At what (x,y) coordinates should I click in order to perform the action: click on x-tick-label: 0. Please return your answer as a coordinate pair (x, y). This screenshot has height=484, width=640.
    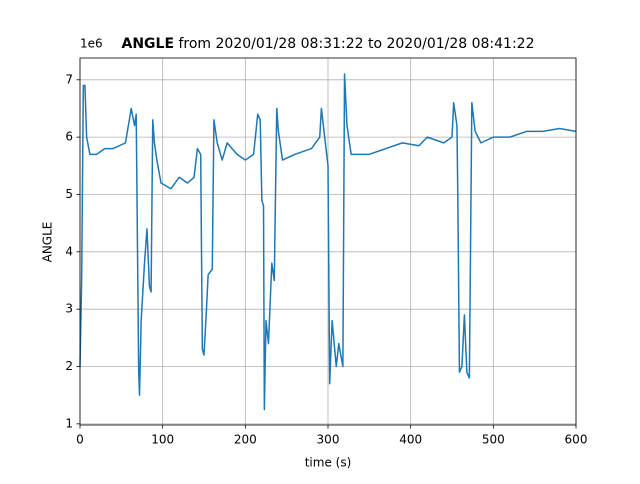
    Looking at the image, I should click on (80, 440).